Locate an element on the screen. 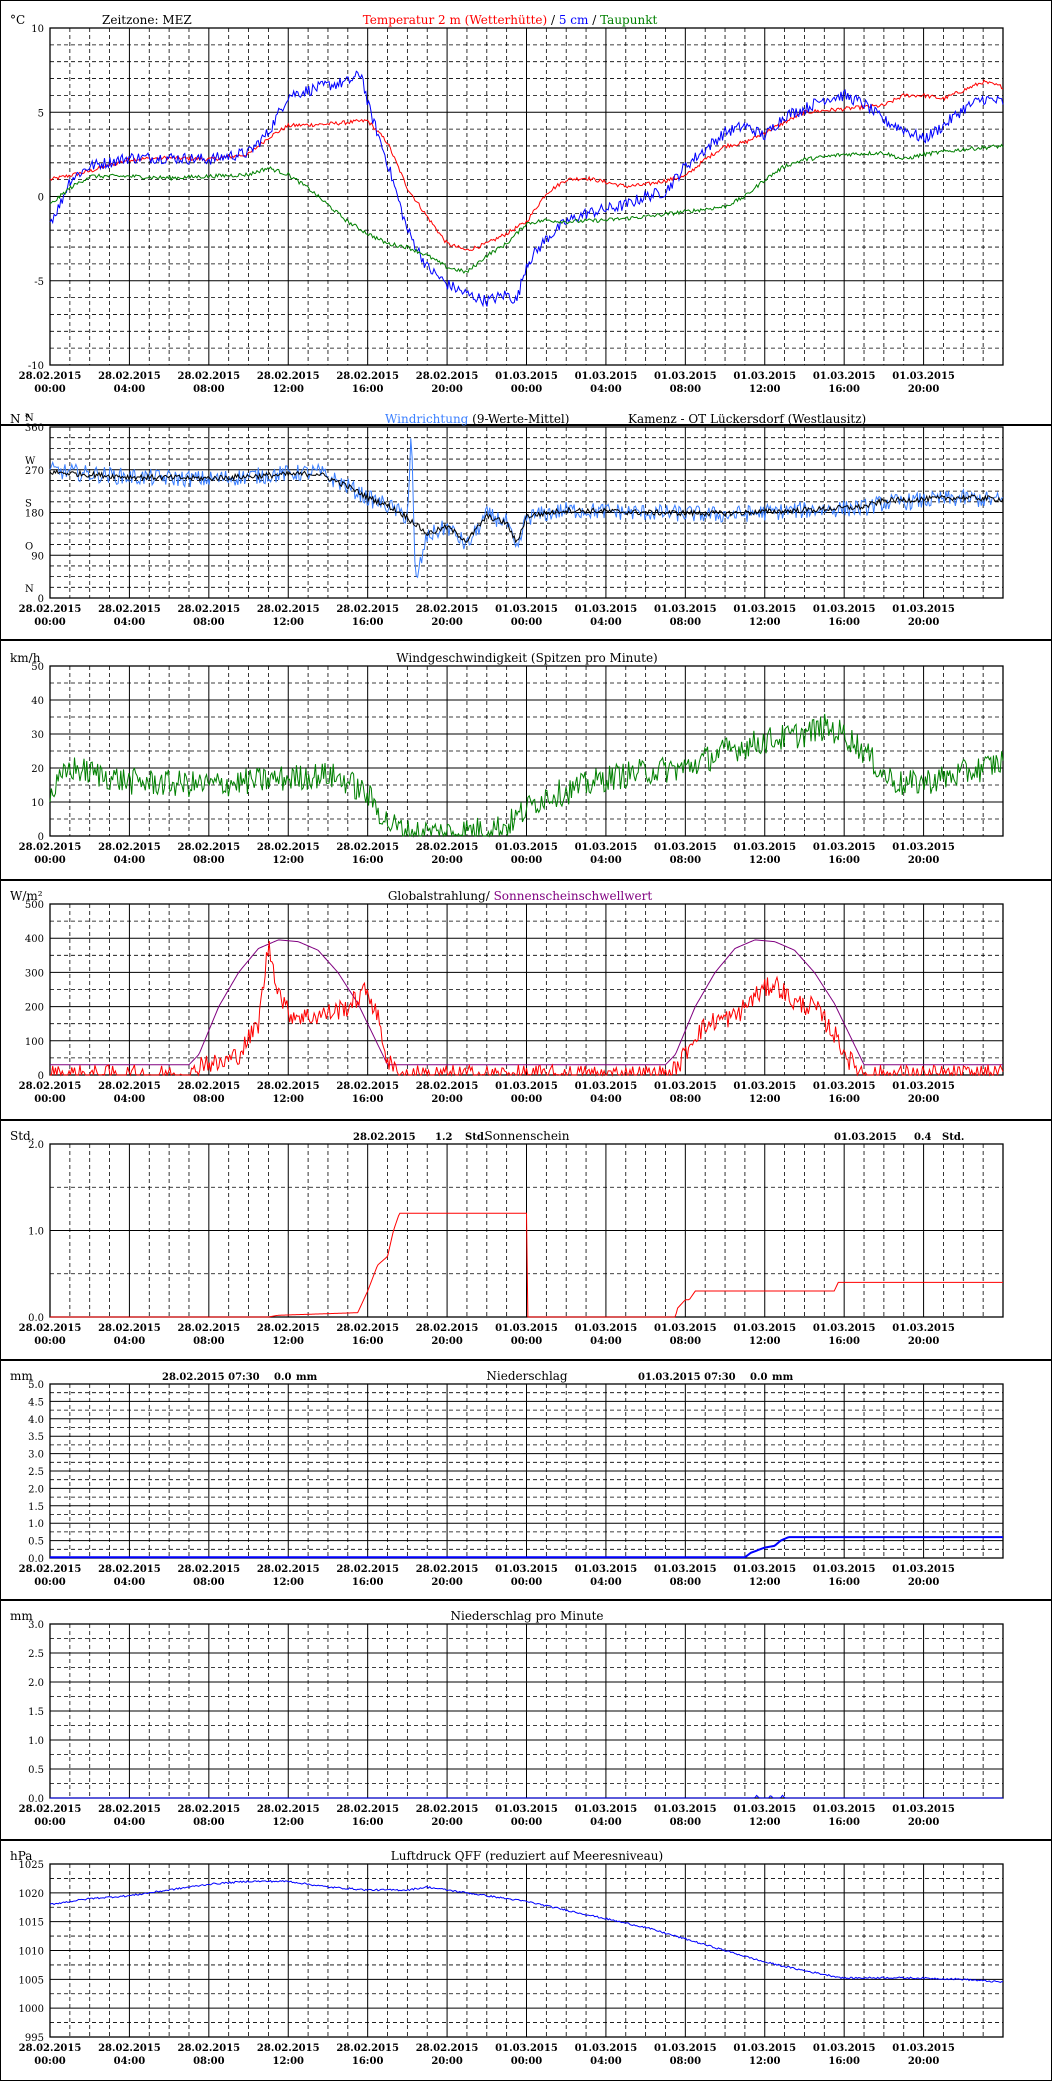 The height and width of the screenshot is (2085, 1052). y-tick-label: 3.5 is located at coordinates (36, 1437).